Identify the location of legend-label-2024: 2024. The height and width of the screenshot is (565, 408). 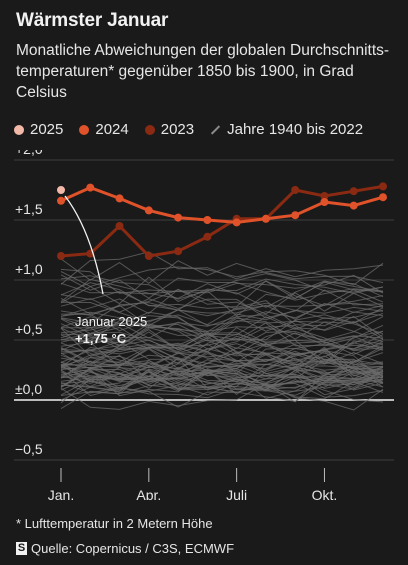
(112, 129).